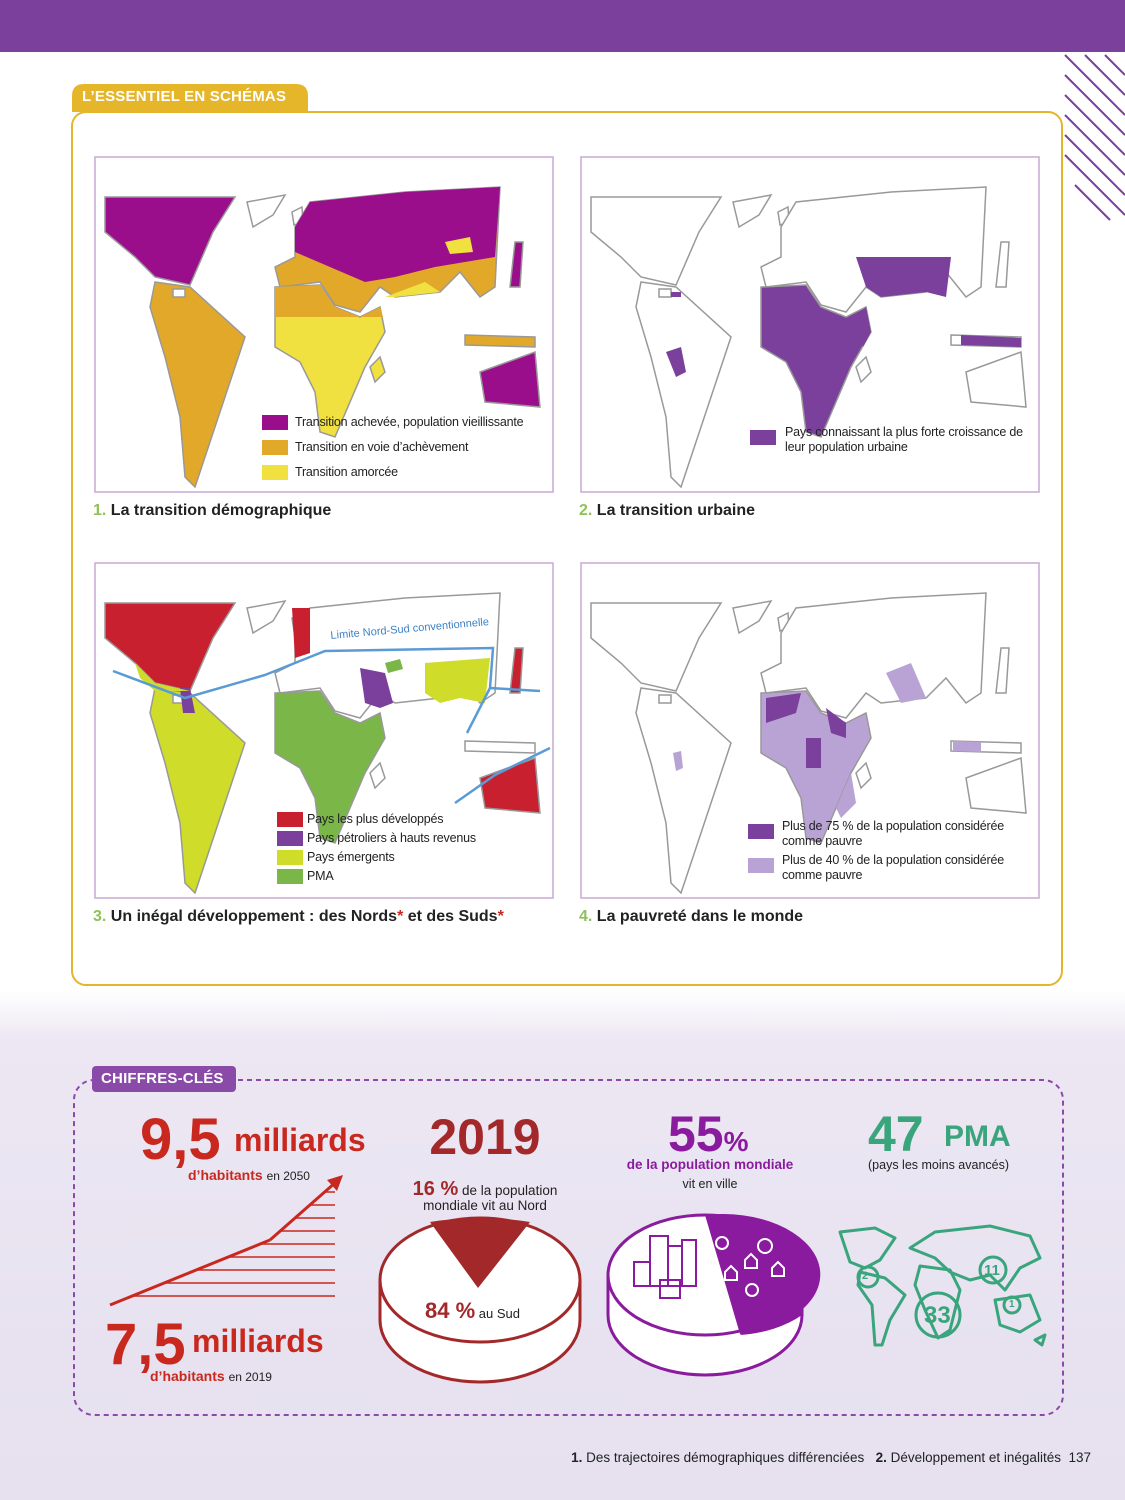 Image resolution: width=1125 pixels, height=1500 pixels. I want to click on legend-label: Pays pétroliers à hauts revenus, so click(391, 838).